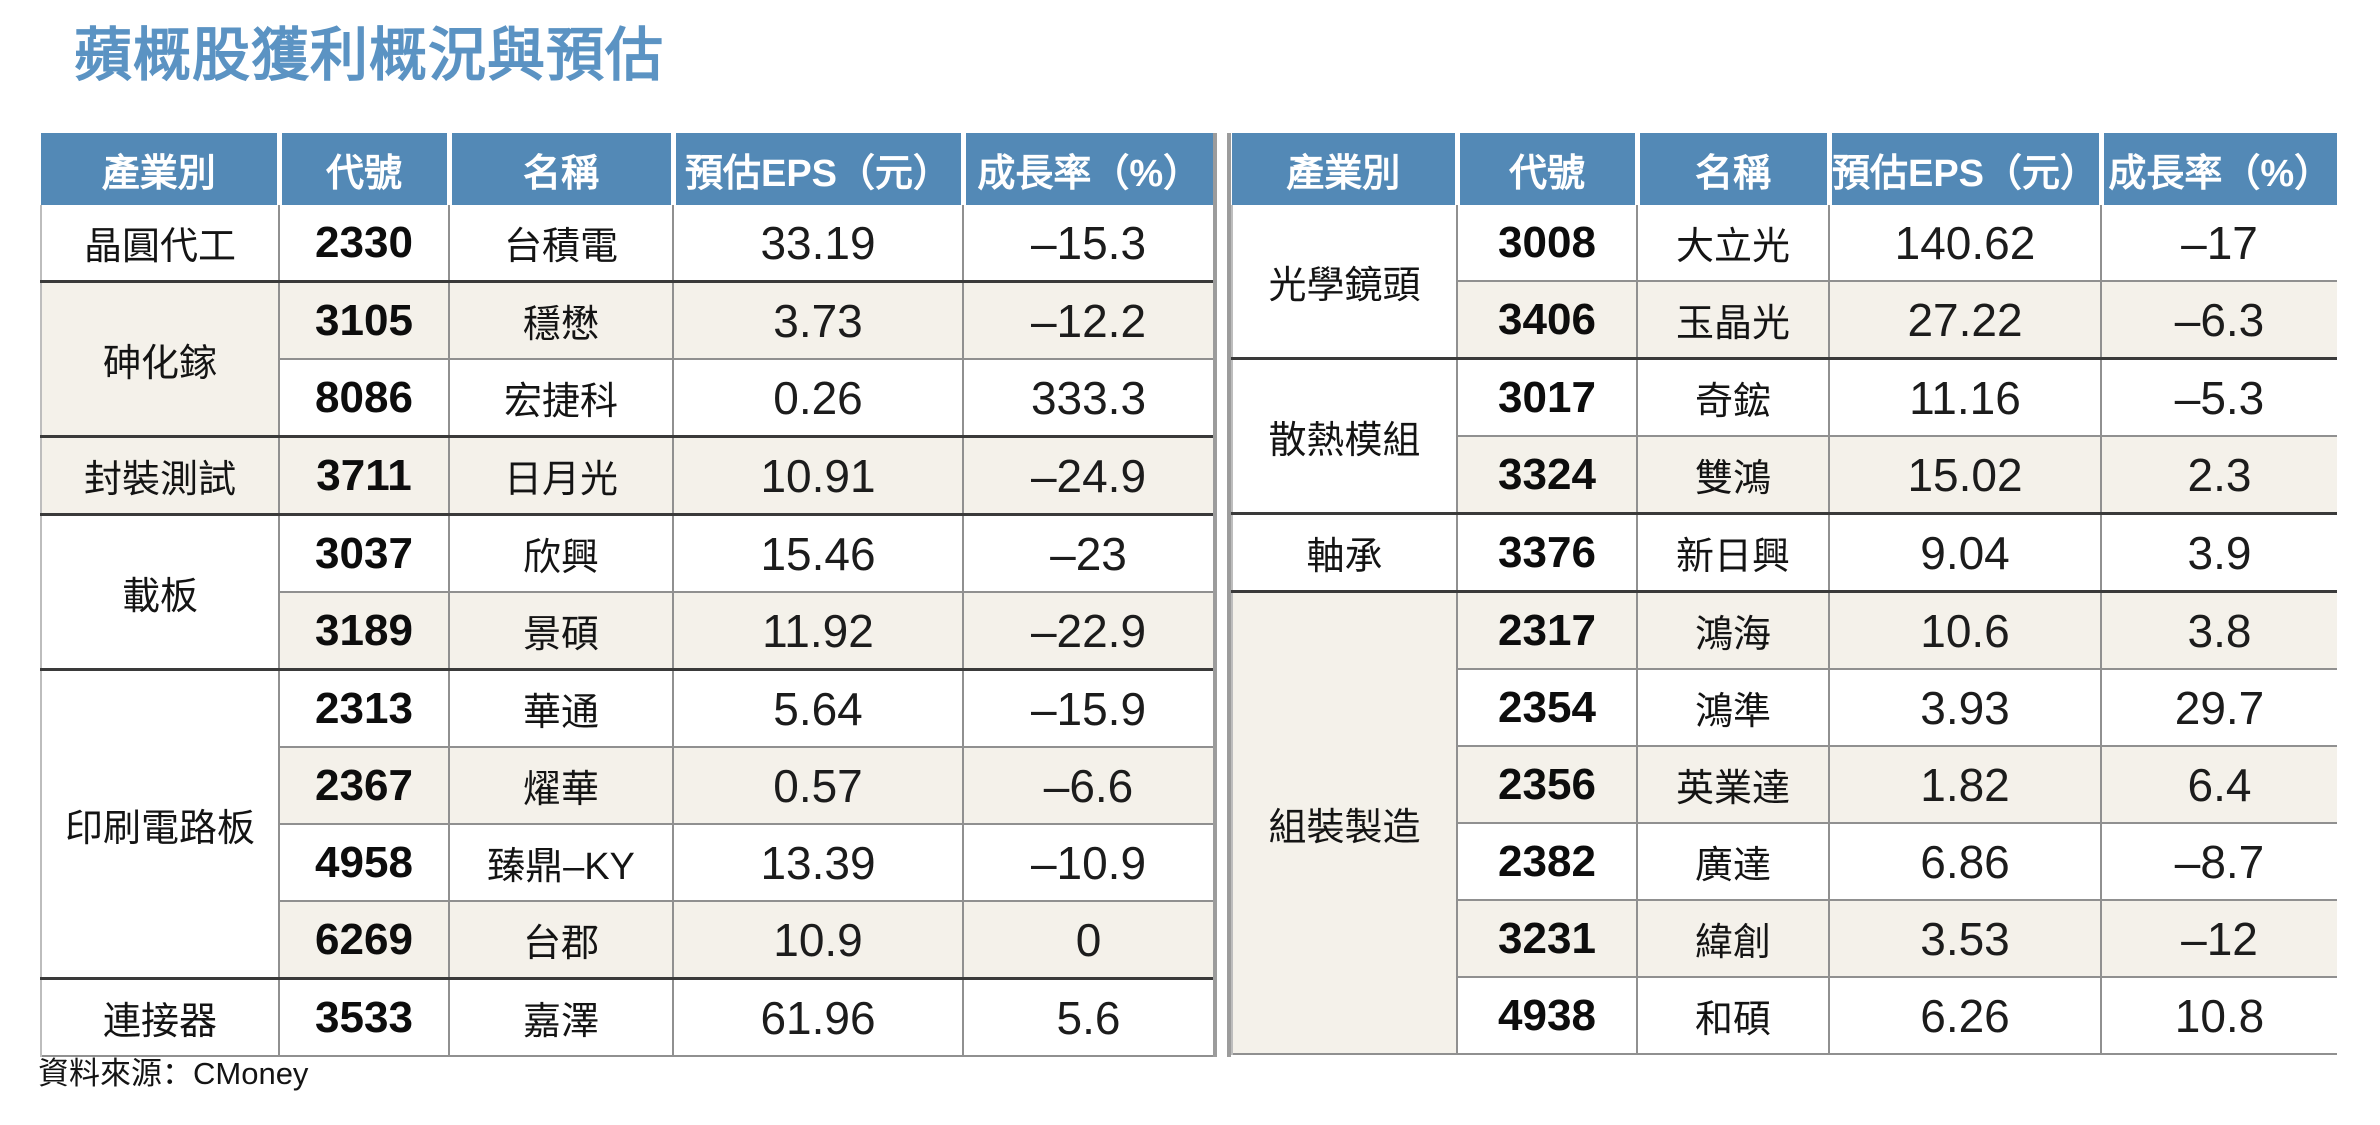 The width and height of the screenshot is (2380, 1125). I want to click on industry-cell: 光學鏡頭, so click(1344, 282).